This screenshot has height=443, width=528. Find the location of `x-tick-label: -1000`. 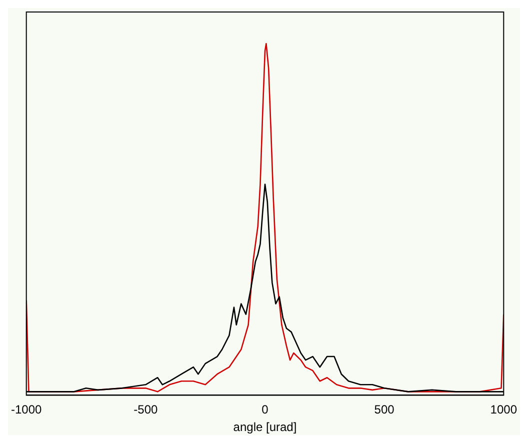

x-tick-label: -1000 is located at coordinates (26, 409).